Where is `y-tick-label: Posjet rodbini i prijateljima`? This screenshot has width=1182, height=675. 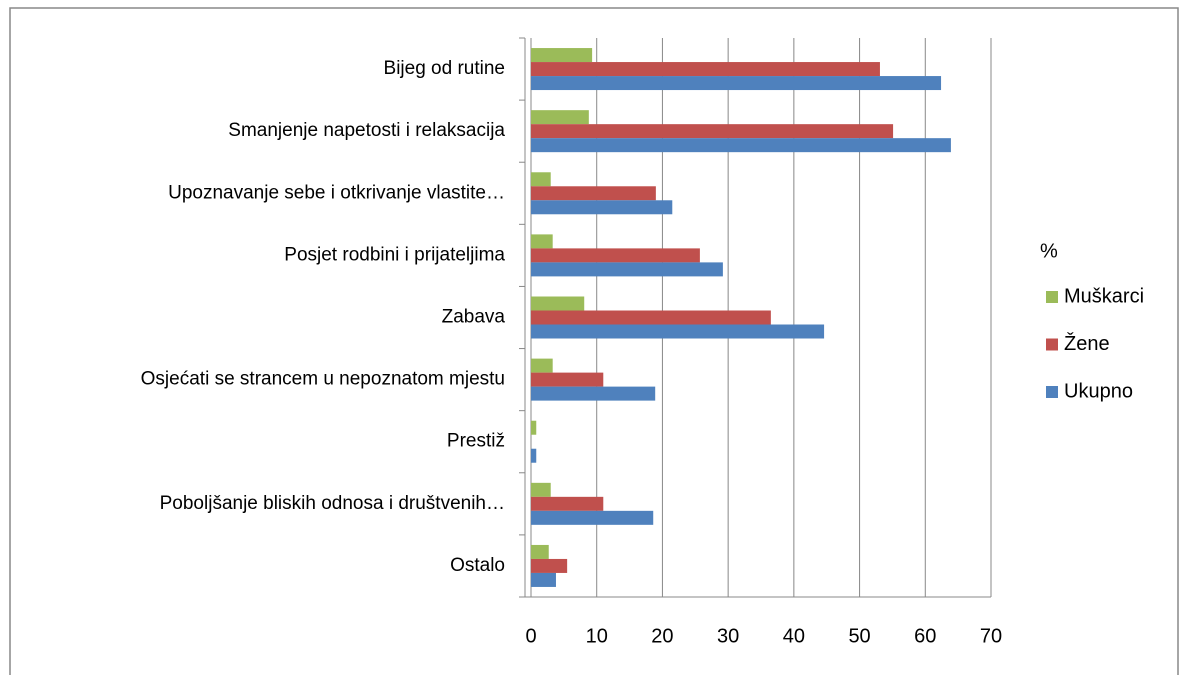
y-tick-label: Posjet rodbini i prijateljima is located at coordinates (394, 254).